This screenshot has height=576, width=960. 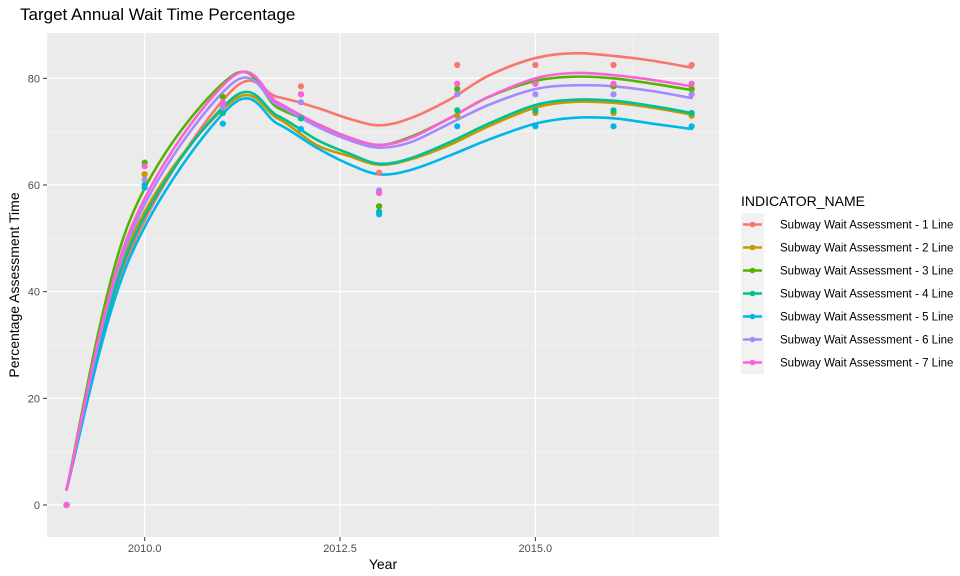 I want to click on y-axis: 0 20 40 60 80, so click(x=37, y=292).